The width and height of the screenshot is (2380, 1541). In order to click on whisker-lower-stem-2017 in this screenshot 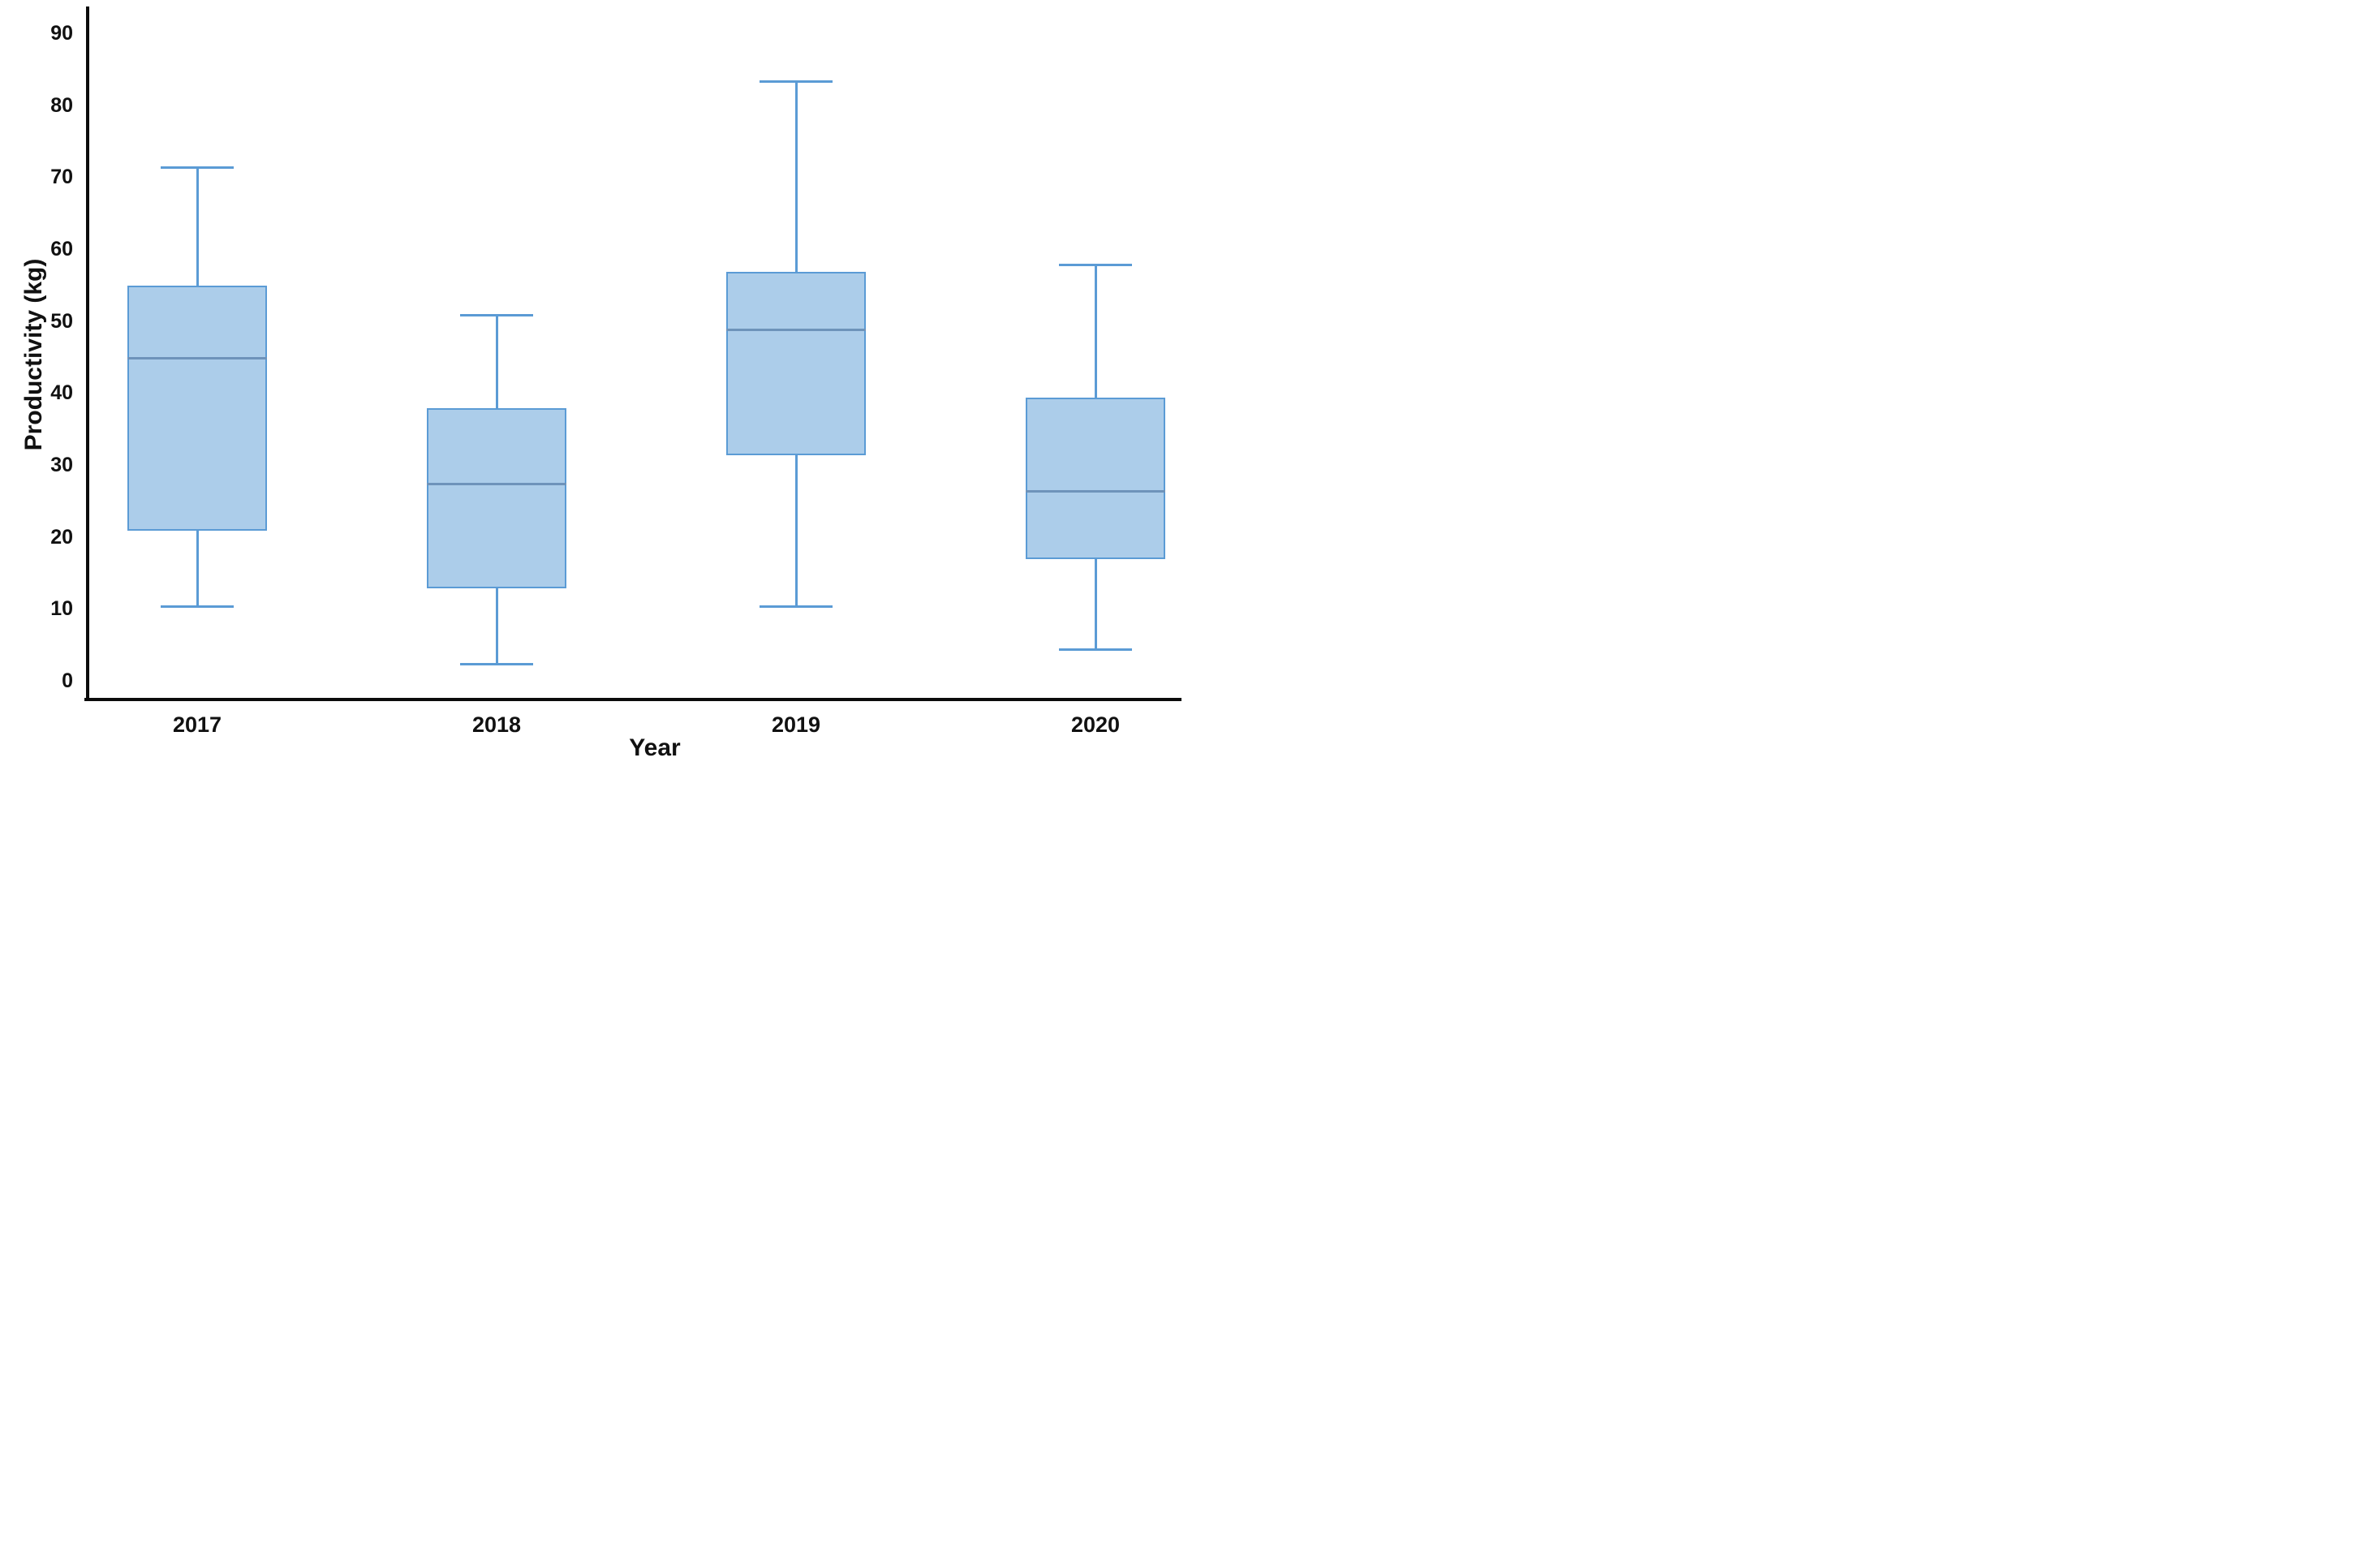, I will do `click(197, 568)`.